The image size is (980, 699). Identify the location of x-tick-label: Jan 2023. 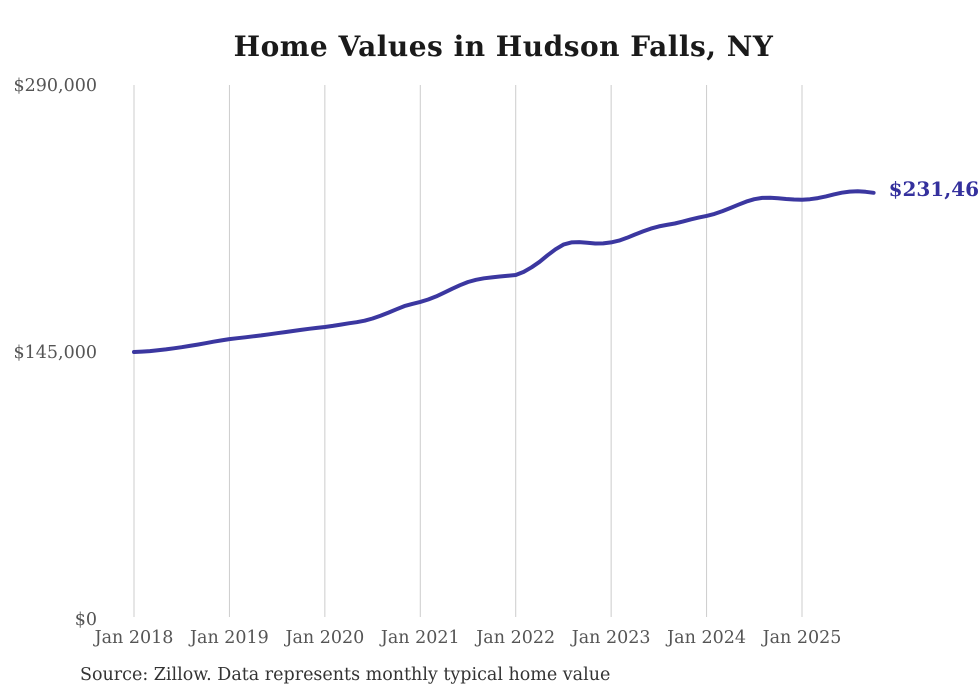
(610, 638).